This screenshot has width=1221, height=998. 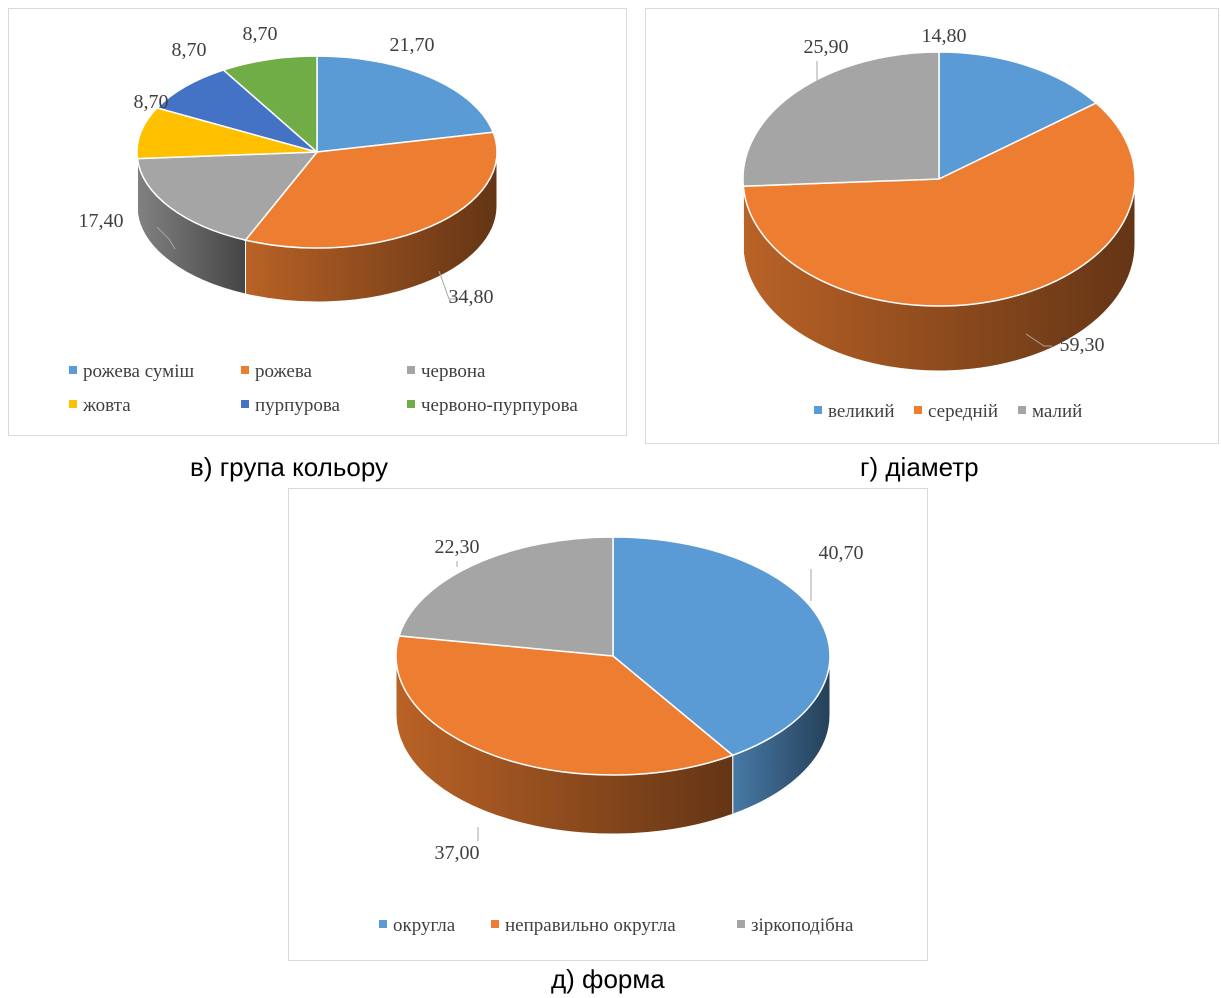 I want to click on data-label-рожева: 34,80, so click(x=471, y=297).